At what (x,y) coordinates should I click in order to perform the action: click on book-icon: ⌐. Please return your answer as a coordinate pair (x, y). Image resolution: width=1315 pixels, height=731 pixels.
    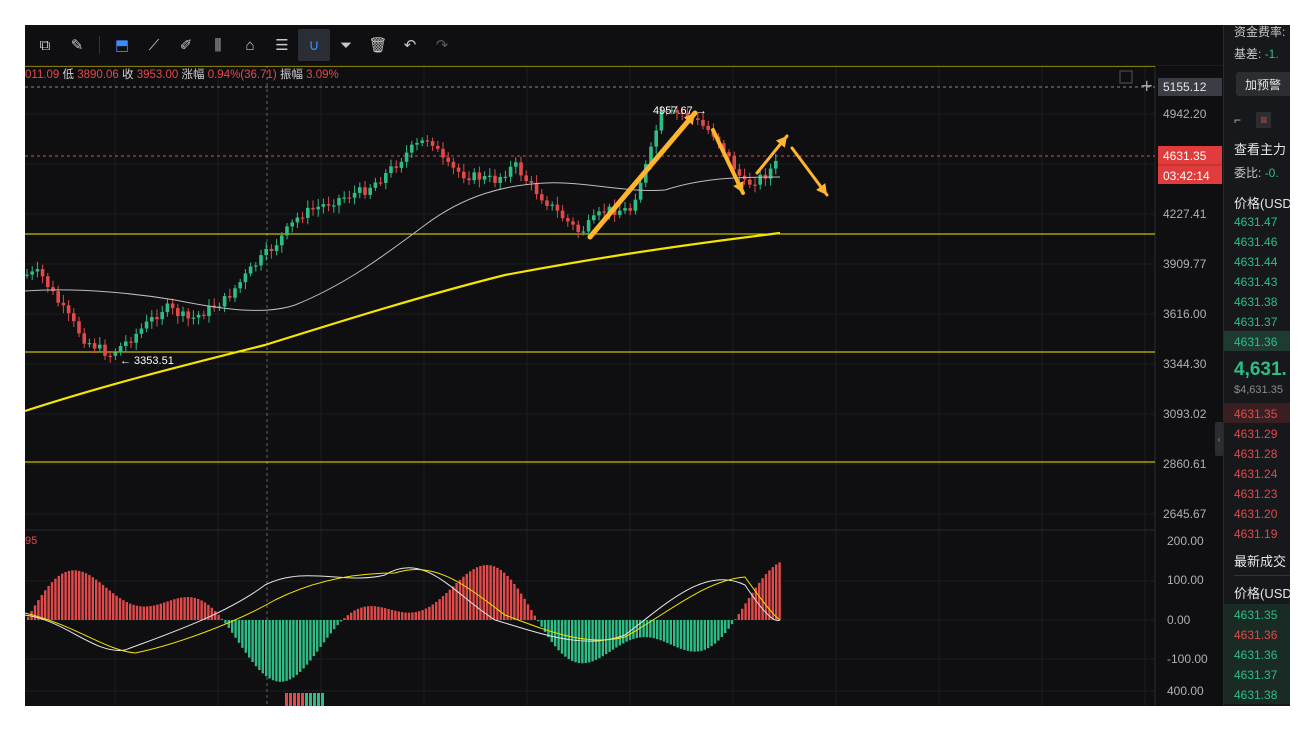
    Looking at the image, I should click on (1238, 120).